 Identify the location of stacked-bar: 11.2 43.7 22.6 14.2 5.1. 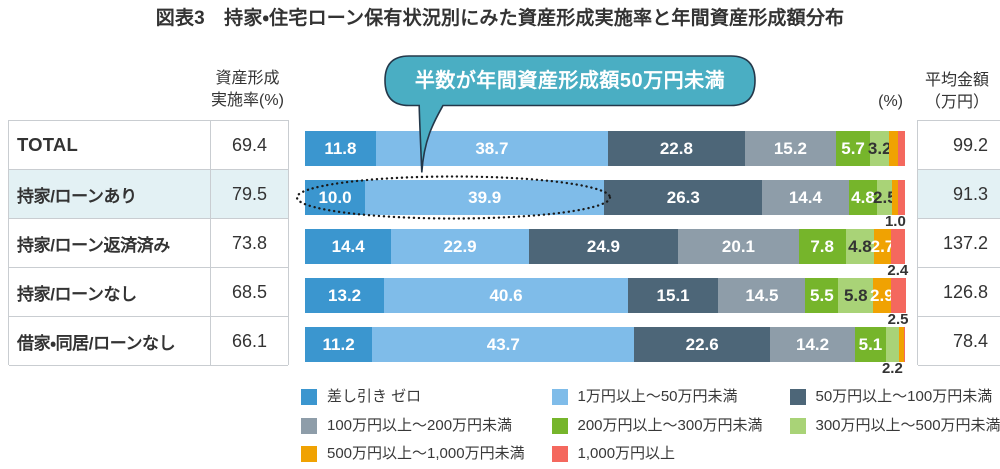
(605, 344).